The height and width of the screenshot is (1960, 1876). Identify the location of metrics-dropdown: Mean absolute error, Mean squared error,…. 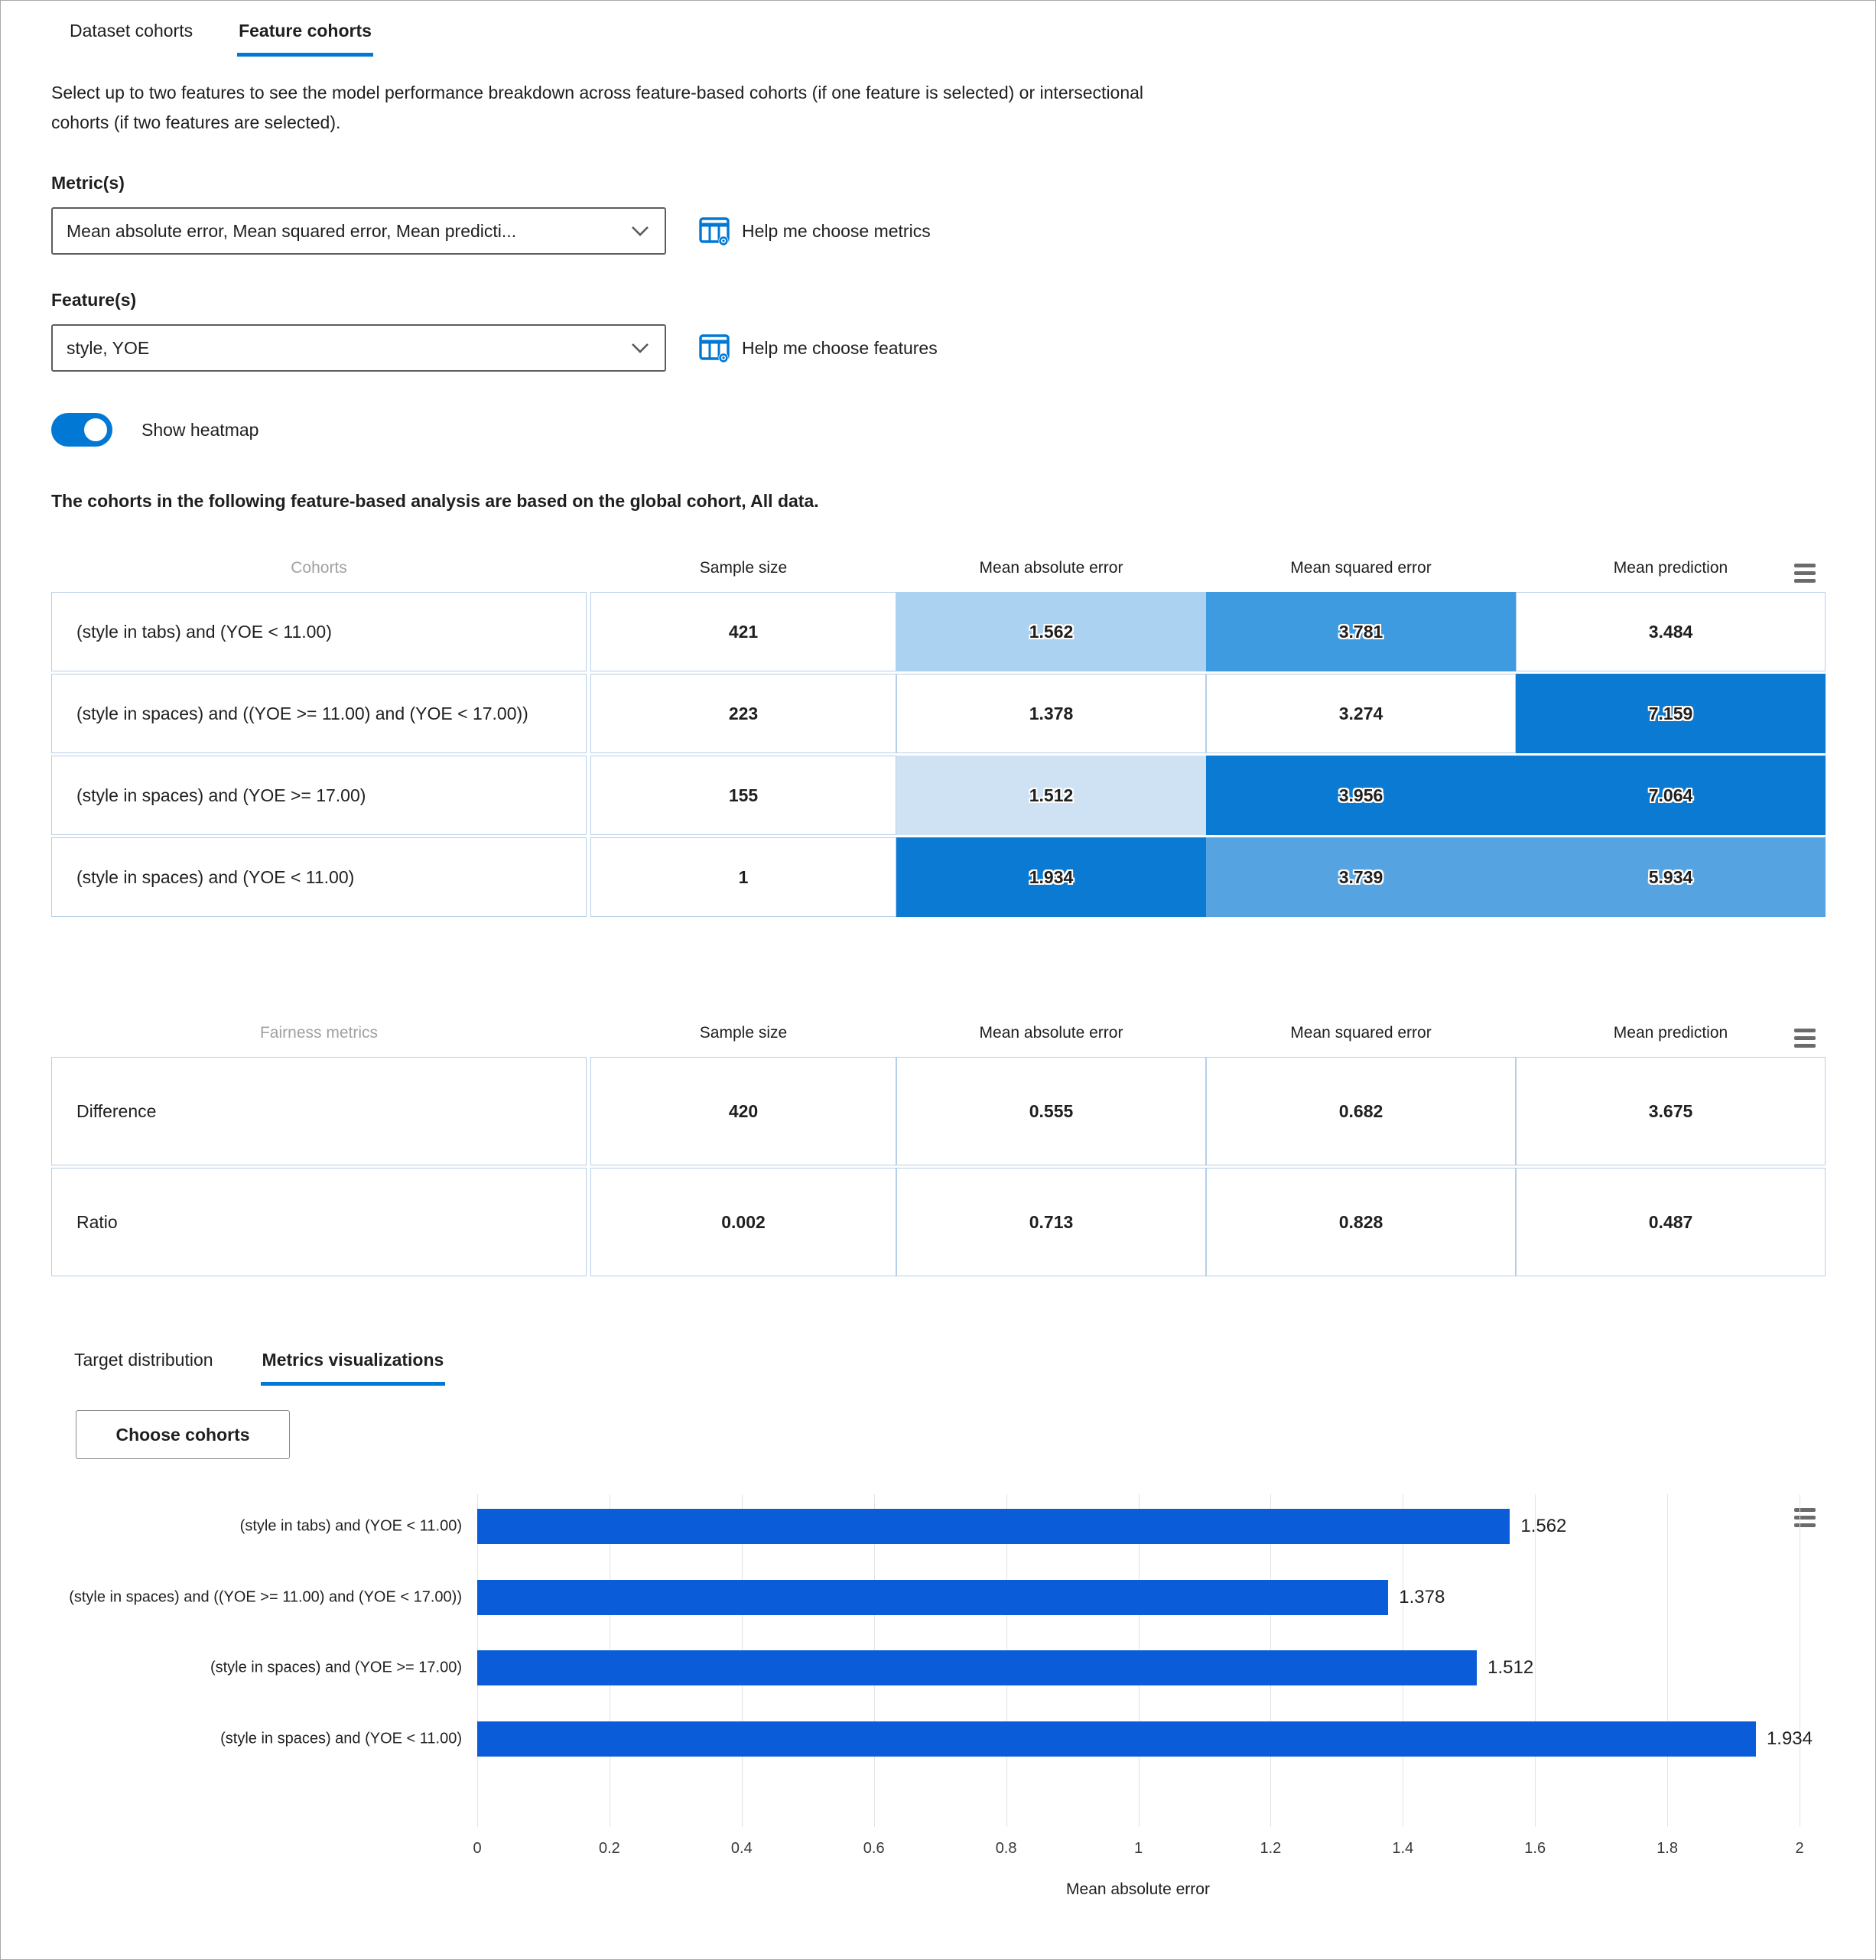
(358, 231).